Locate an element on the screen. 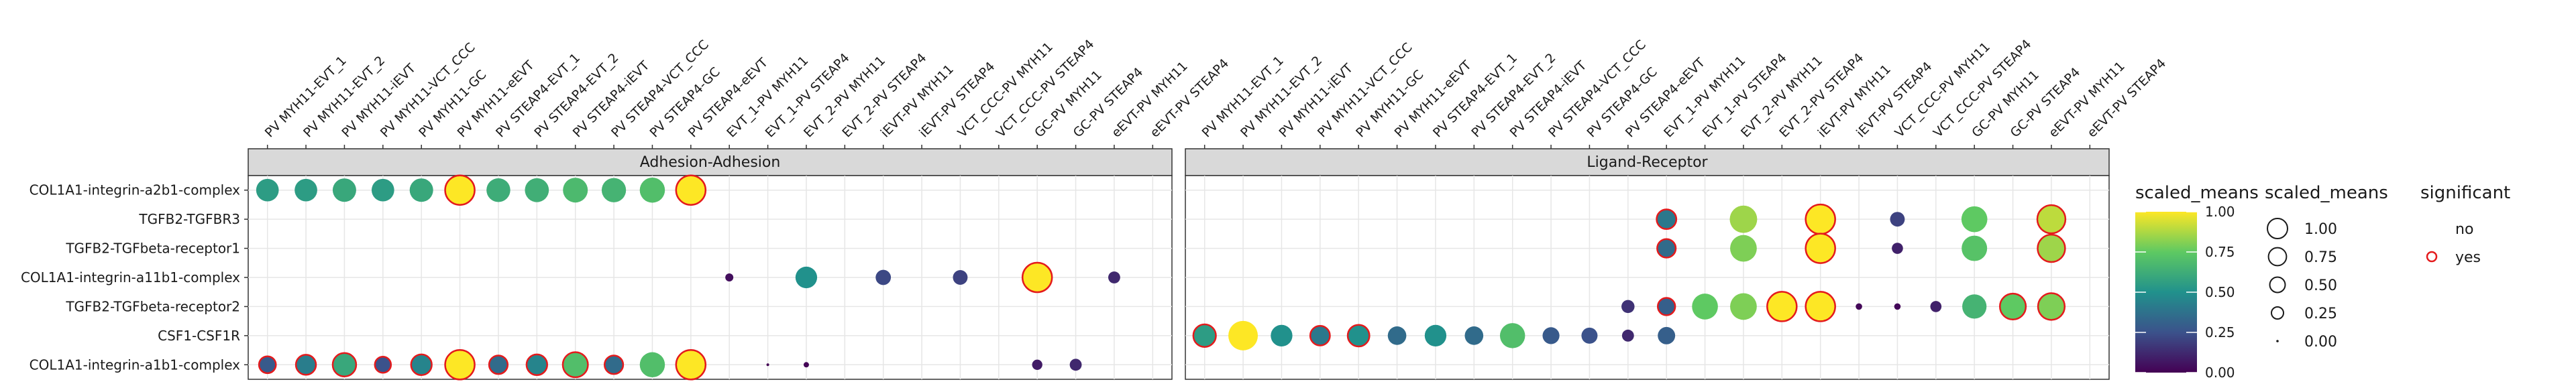 The width and height of the screenshot is (2576, 386). x-tick-label: PV STEAP4-GC is located at coordinates (684, 102).